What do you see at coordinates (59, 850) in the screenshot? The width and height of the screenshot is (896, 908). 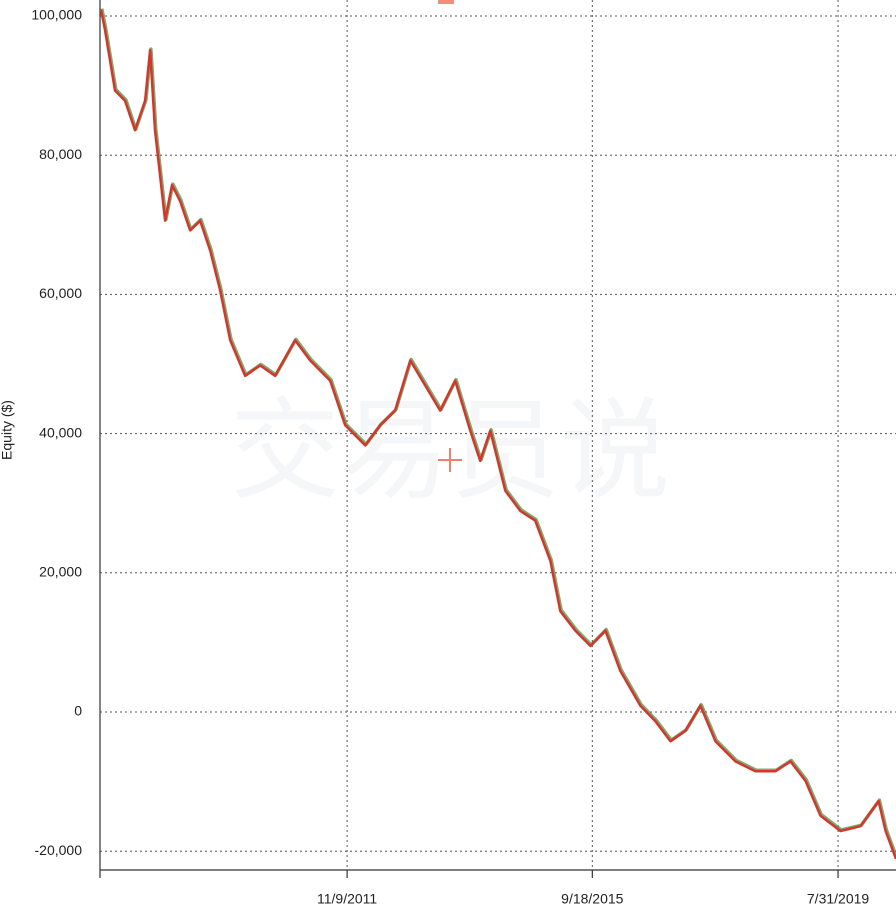 I see `y-tick-label: -20,000` at bounding box center [59, 850].